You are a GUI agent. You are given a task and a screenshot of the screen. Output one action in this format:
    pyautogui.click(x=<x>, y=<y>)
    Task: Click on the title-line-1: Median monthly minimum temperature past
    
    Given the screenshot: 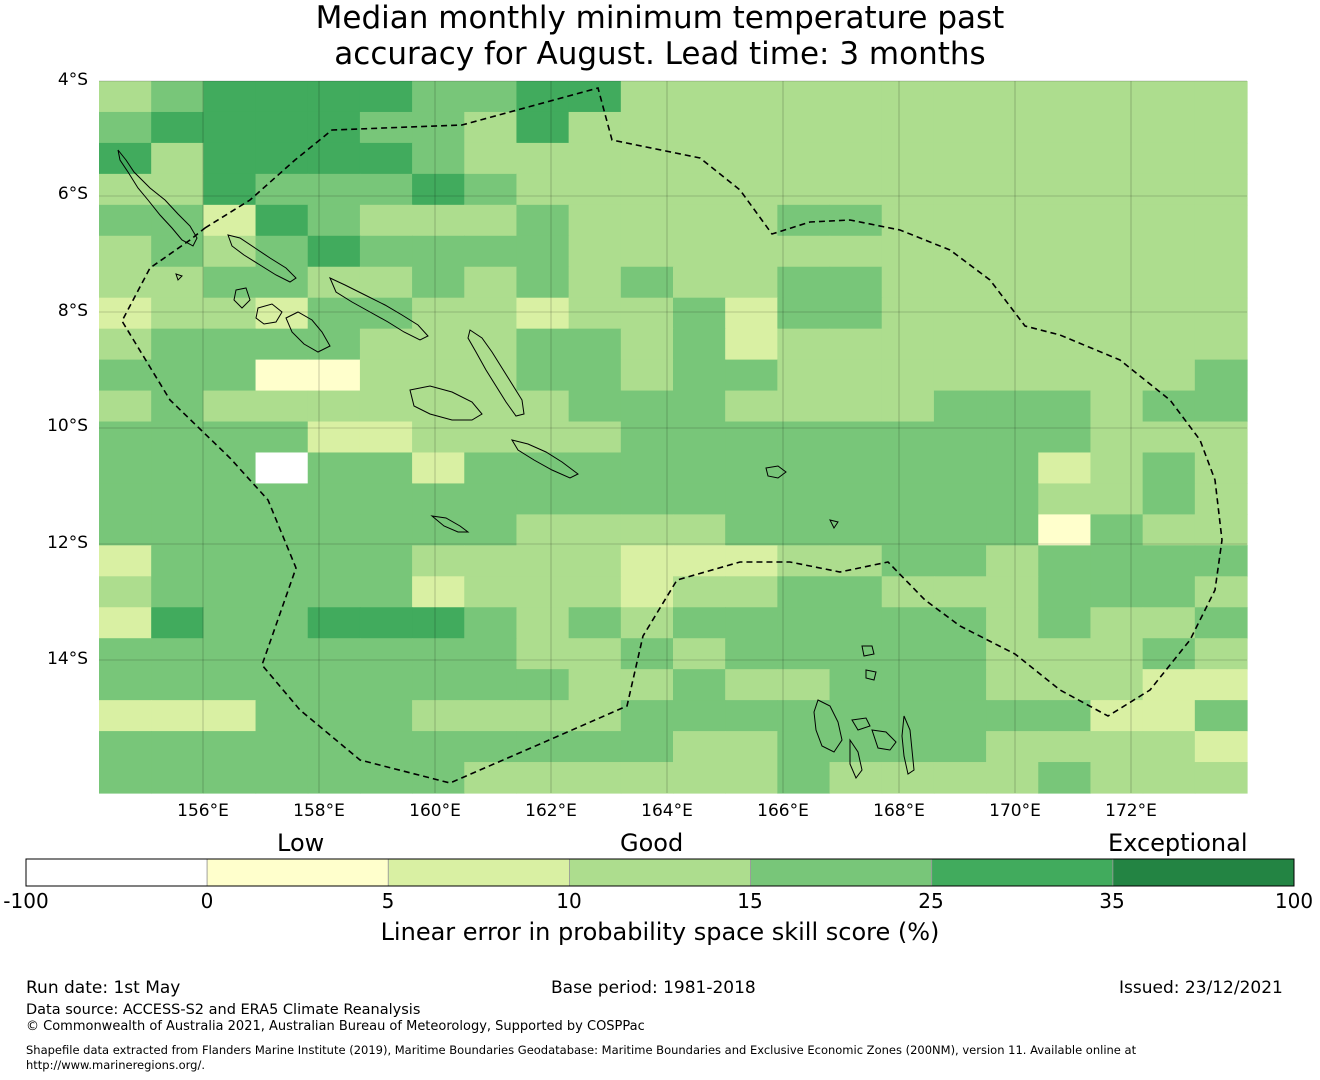 What is the action you would take?
    pyautogui.click(x=660, y=18)
    